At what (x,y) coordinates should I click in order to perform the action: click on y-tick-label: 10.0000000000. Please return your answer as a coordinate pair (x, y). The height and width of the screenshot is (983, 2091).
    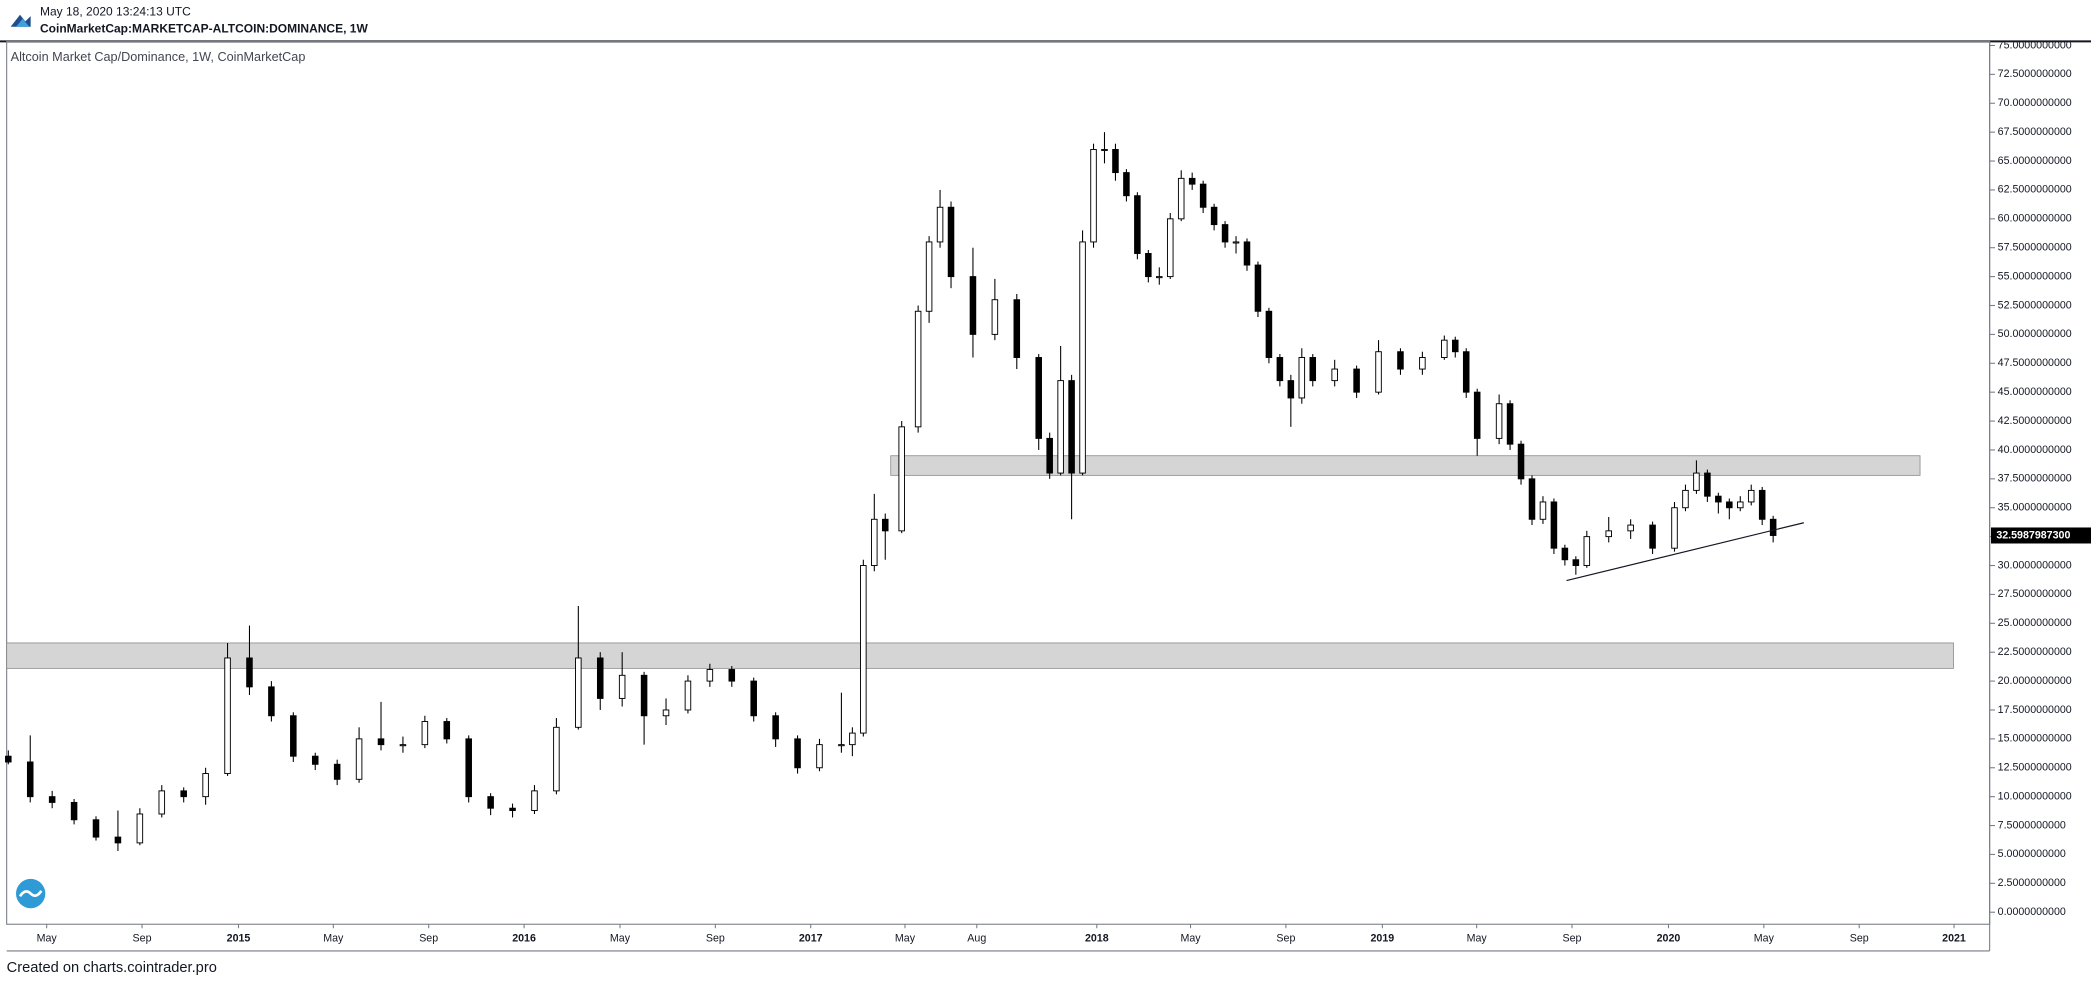
    Looking at the image, I should click on (2035, 796).